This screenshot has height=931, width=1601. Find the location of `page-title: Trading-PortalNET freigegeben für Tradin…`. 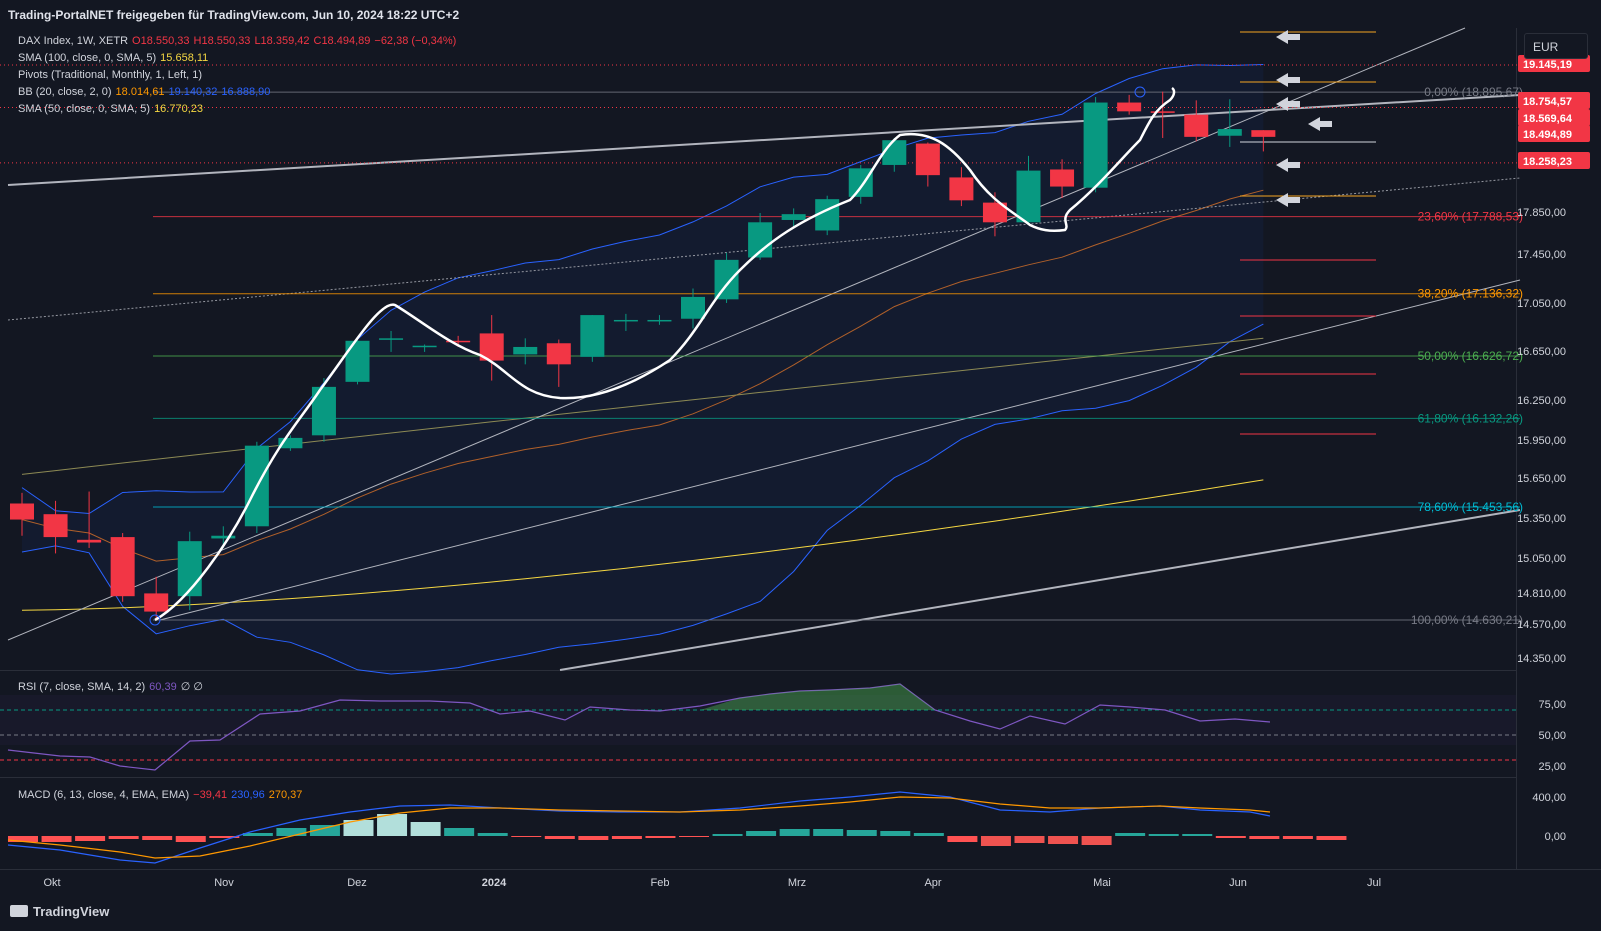

page-title: Trading-PortalNET freigegeben für Tradin… is located at coordinates (234, 15).